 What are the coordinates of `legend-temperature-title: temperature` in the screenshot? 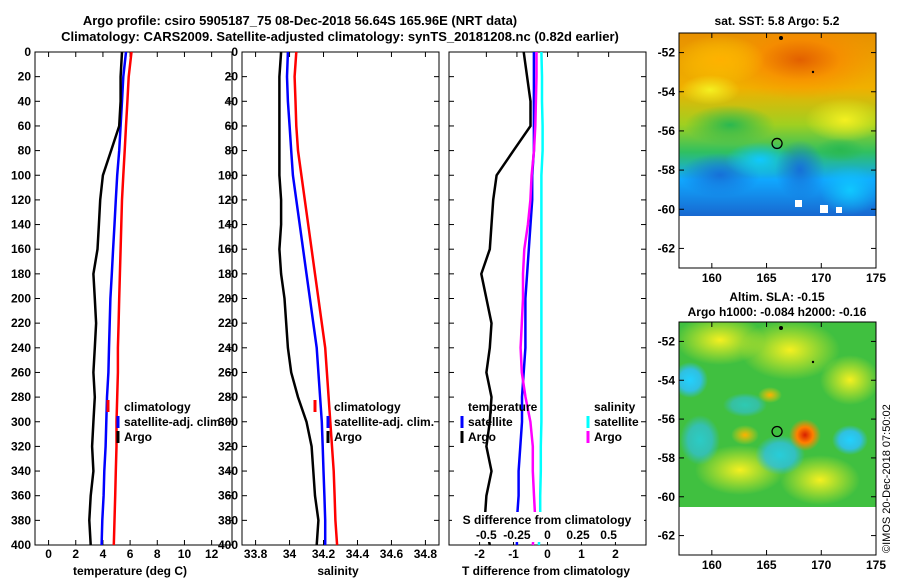 It's located at (503, 407).